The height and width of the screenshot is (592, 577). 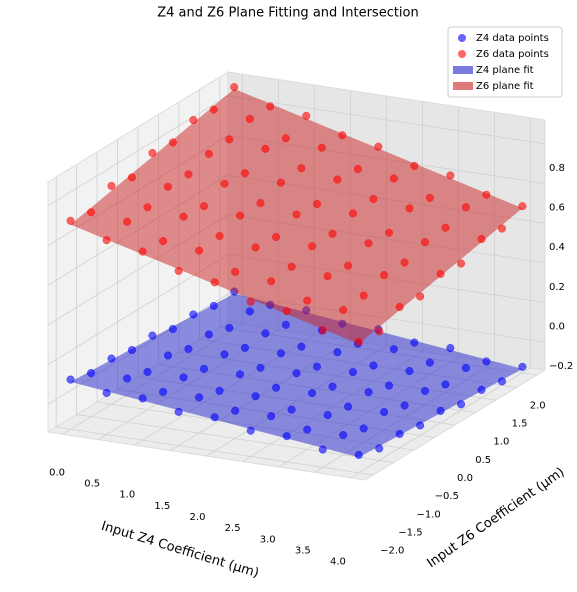 What do you see at coordinates (557, 207) in the screenshot?
I see `z-tick-label: 0.6` at bounding box center [557, 207].